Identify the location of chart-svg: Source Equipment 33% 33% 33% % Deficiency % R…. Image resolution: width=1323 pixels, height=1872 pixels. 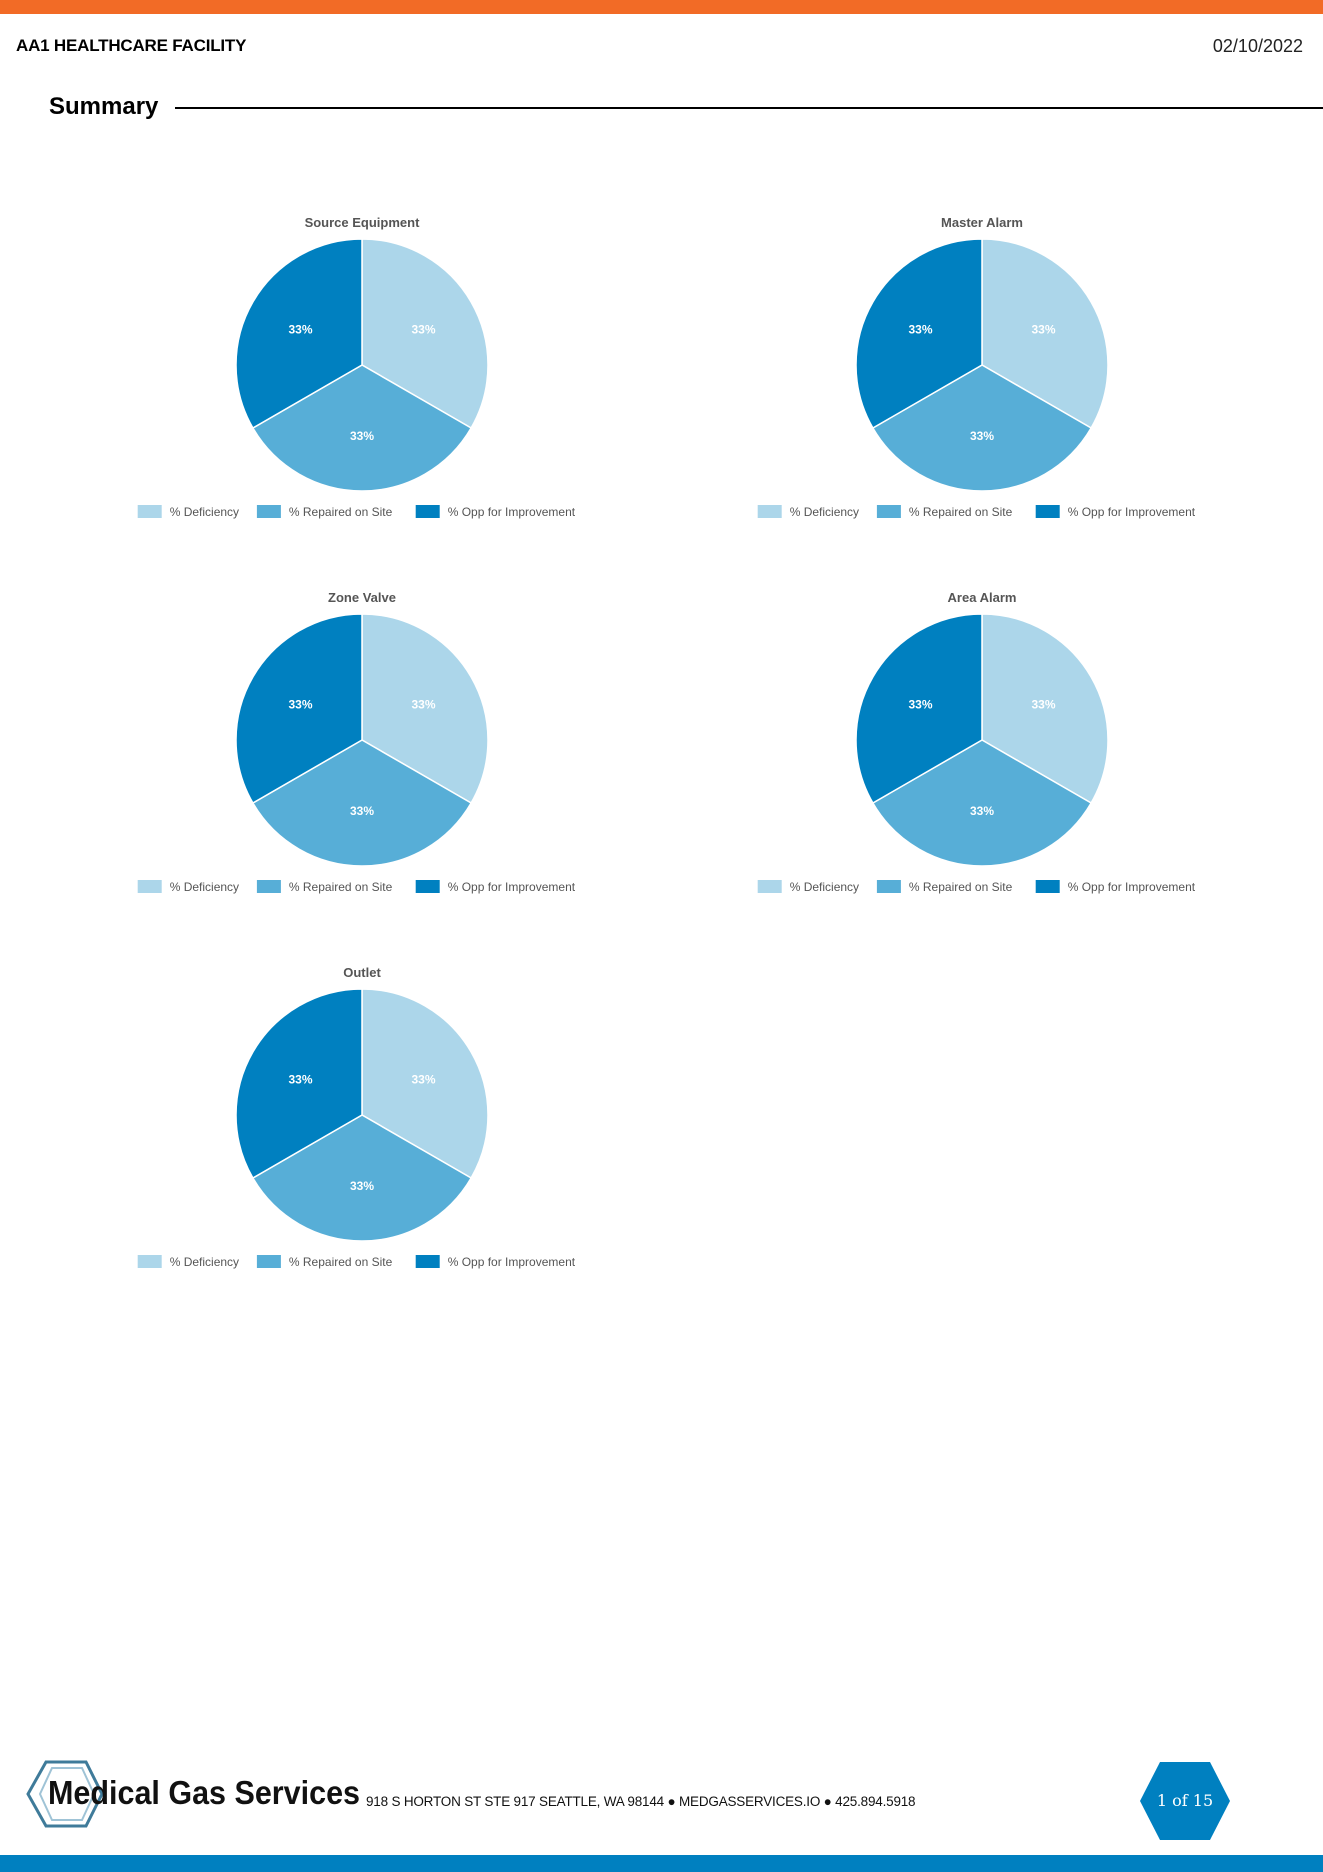
(356, 367).